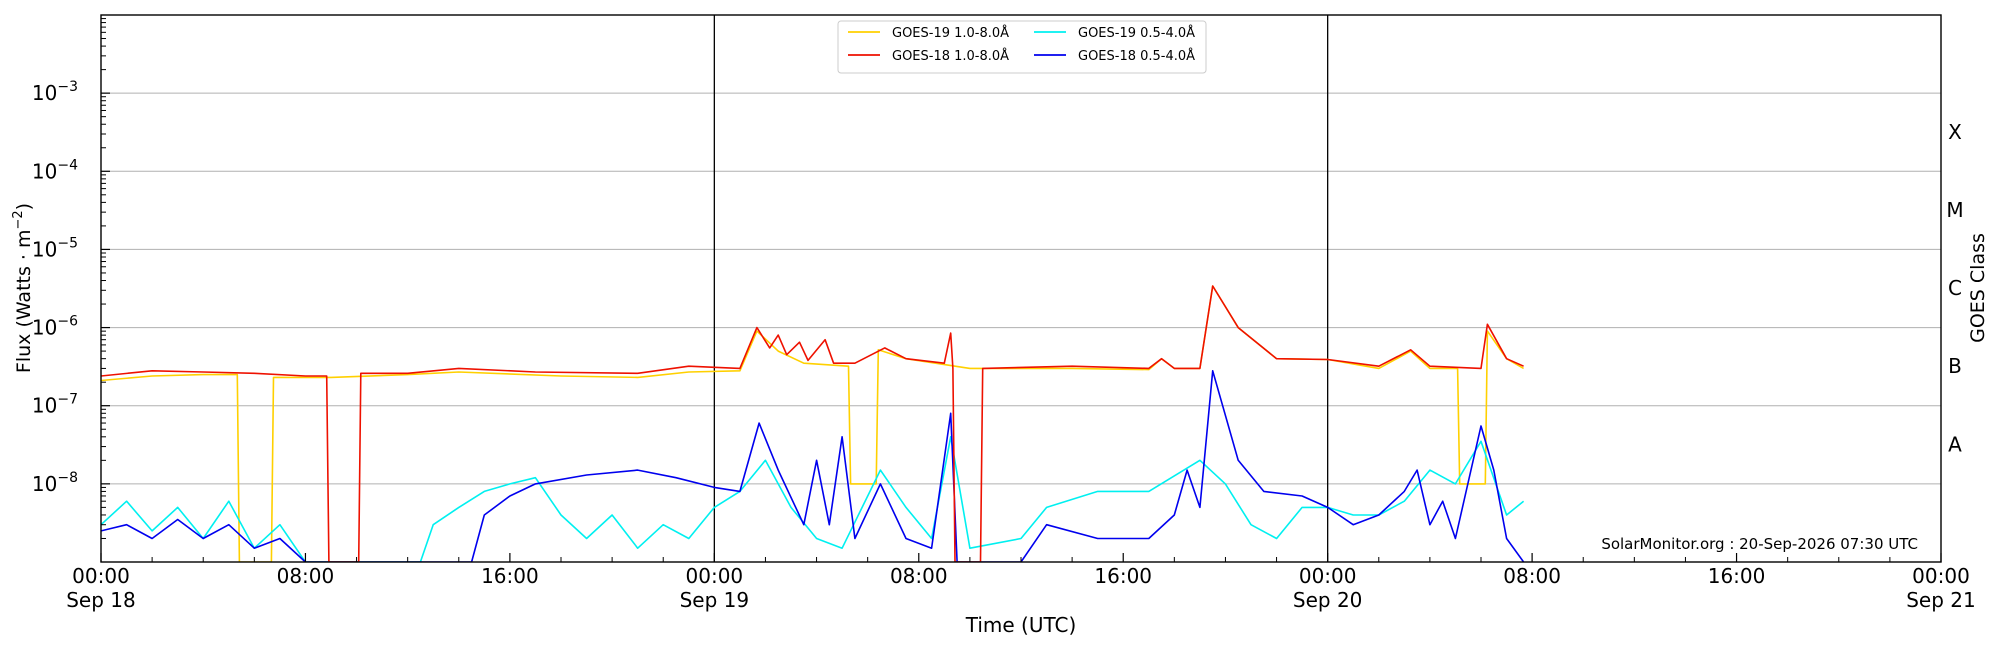 The image size is (2000, 654). What do you see at coordinates (1941, 600) in the screenshot?
I see `x-tick-date-label: Sep 21` at bounding box center [1941, 600].